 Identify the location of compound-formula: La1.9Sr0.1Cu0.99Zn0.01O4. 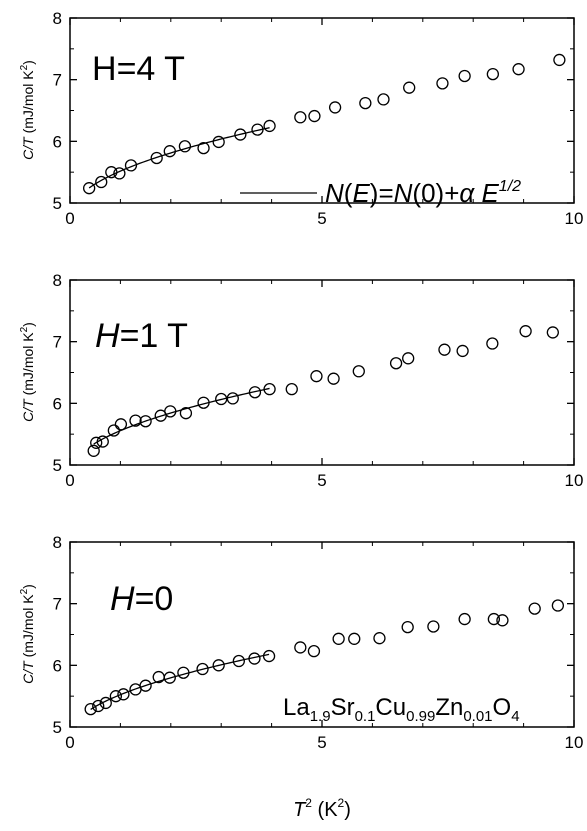
(401, 709).